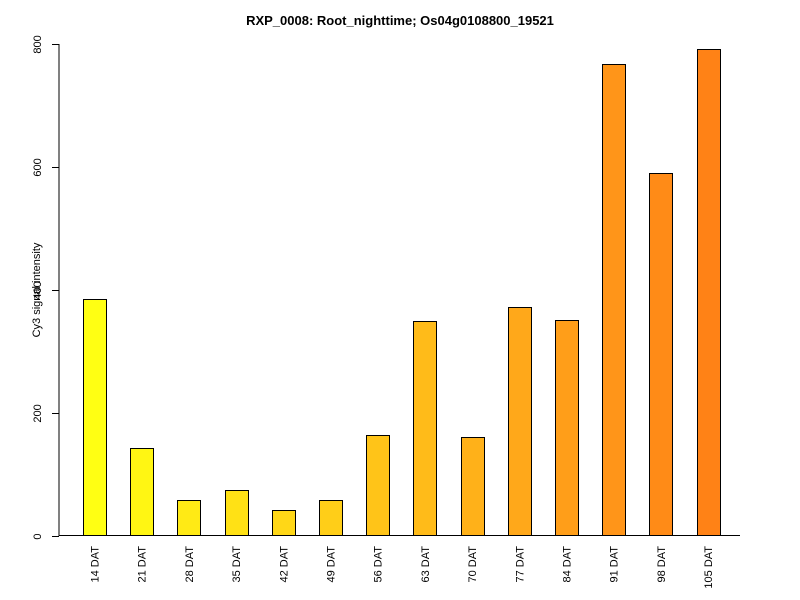 The height and width of the screenshot is (600, 800). Describe the element at coordinates (284, 564) in the screenshot. I see `x-tick-label: 42 DAT` at that location.